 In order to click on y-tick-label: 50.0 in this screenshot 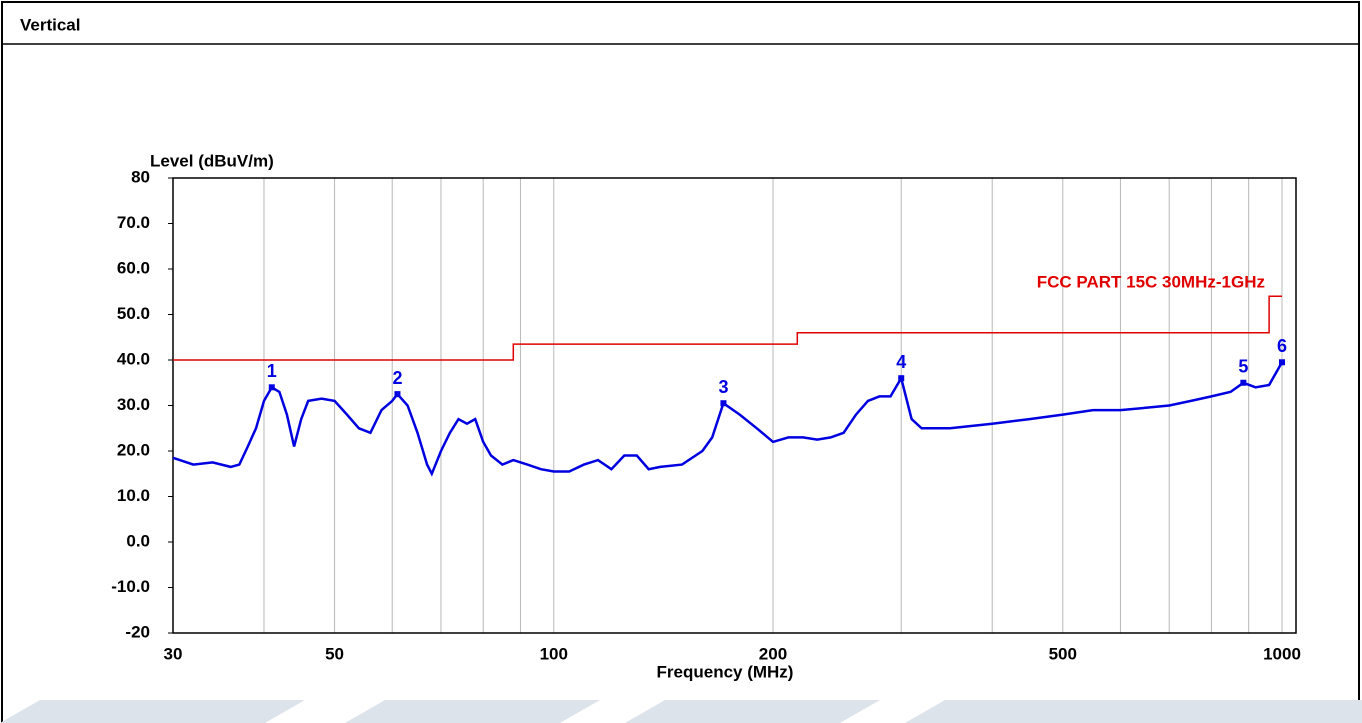, I will do `click(133, 313)`.